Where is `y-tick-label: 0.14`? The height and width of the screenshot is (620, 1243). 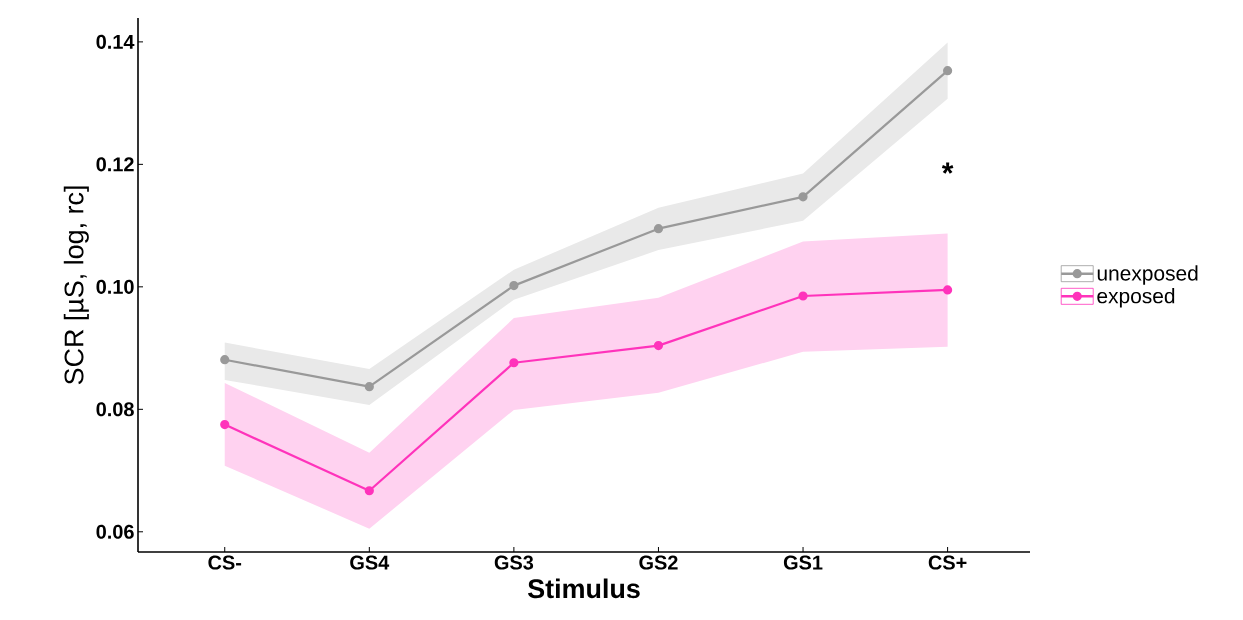 y-tick-label: 0.14 is located at coordinates (115, 41).